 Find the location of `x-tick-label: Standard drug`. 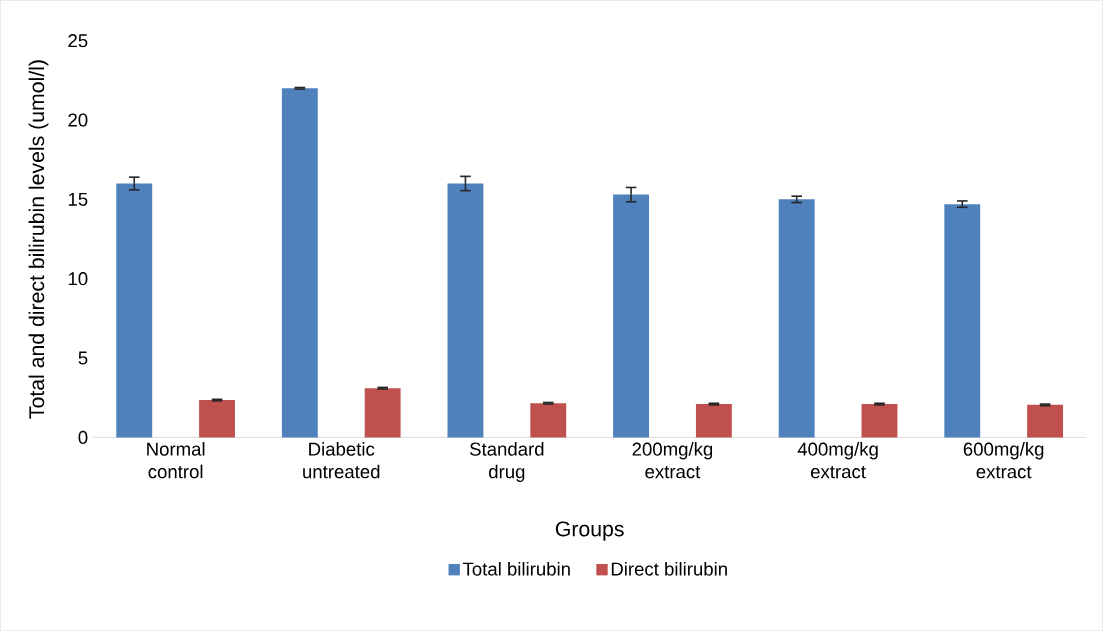

x-tick-label: Standard drug is located at coordinates (506, 462).